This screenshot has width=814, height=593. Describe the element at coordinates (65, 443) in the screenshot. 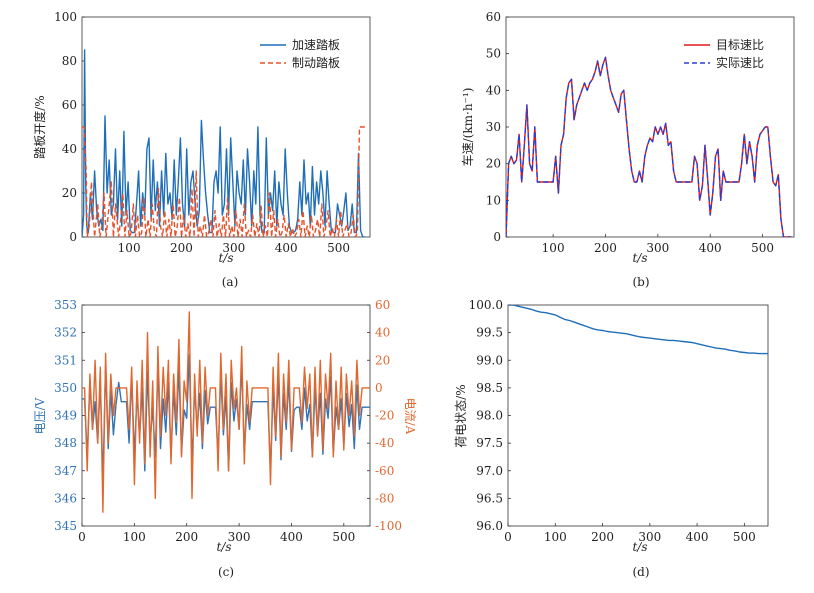

I see `y-tick-label: 348` at that location.